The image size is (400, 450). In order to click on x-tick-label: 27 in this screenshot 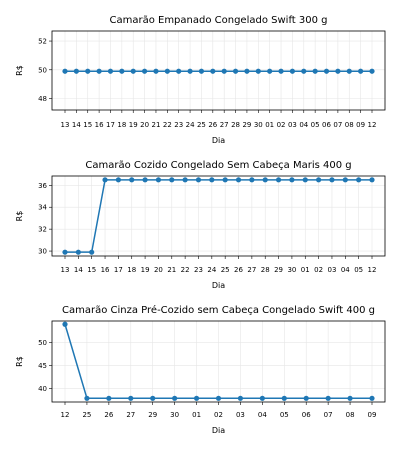, I will do `click(130, 415)`.